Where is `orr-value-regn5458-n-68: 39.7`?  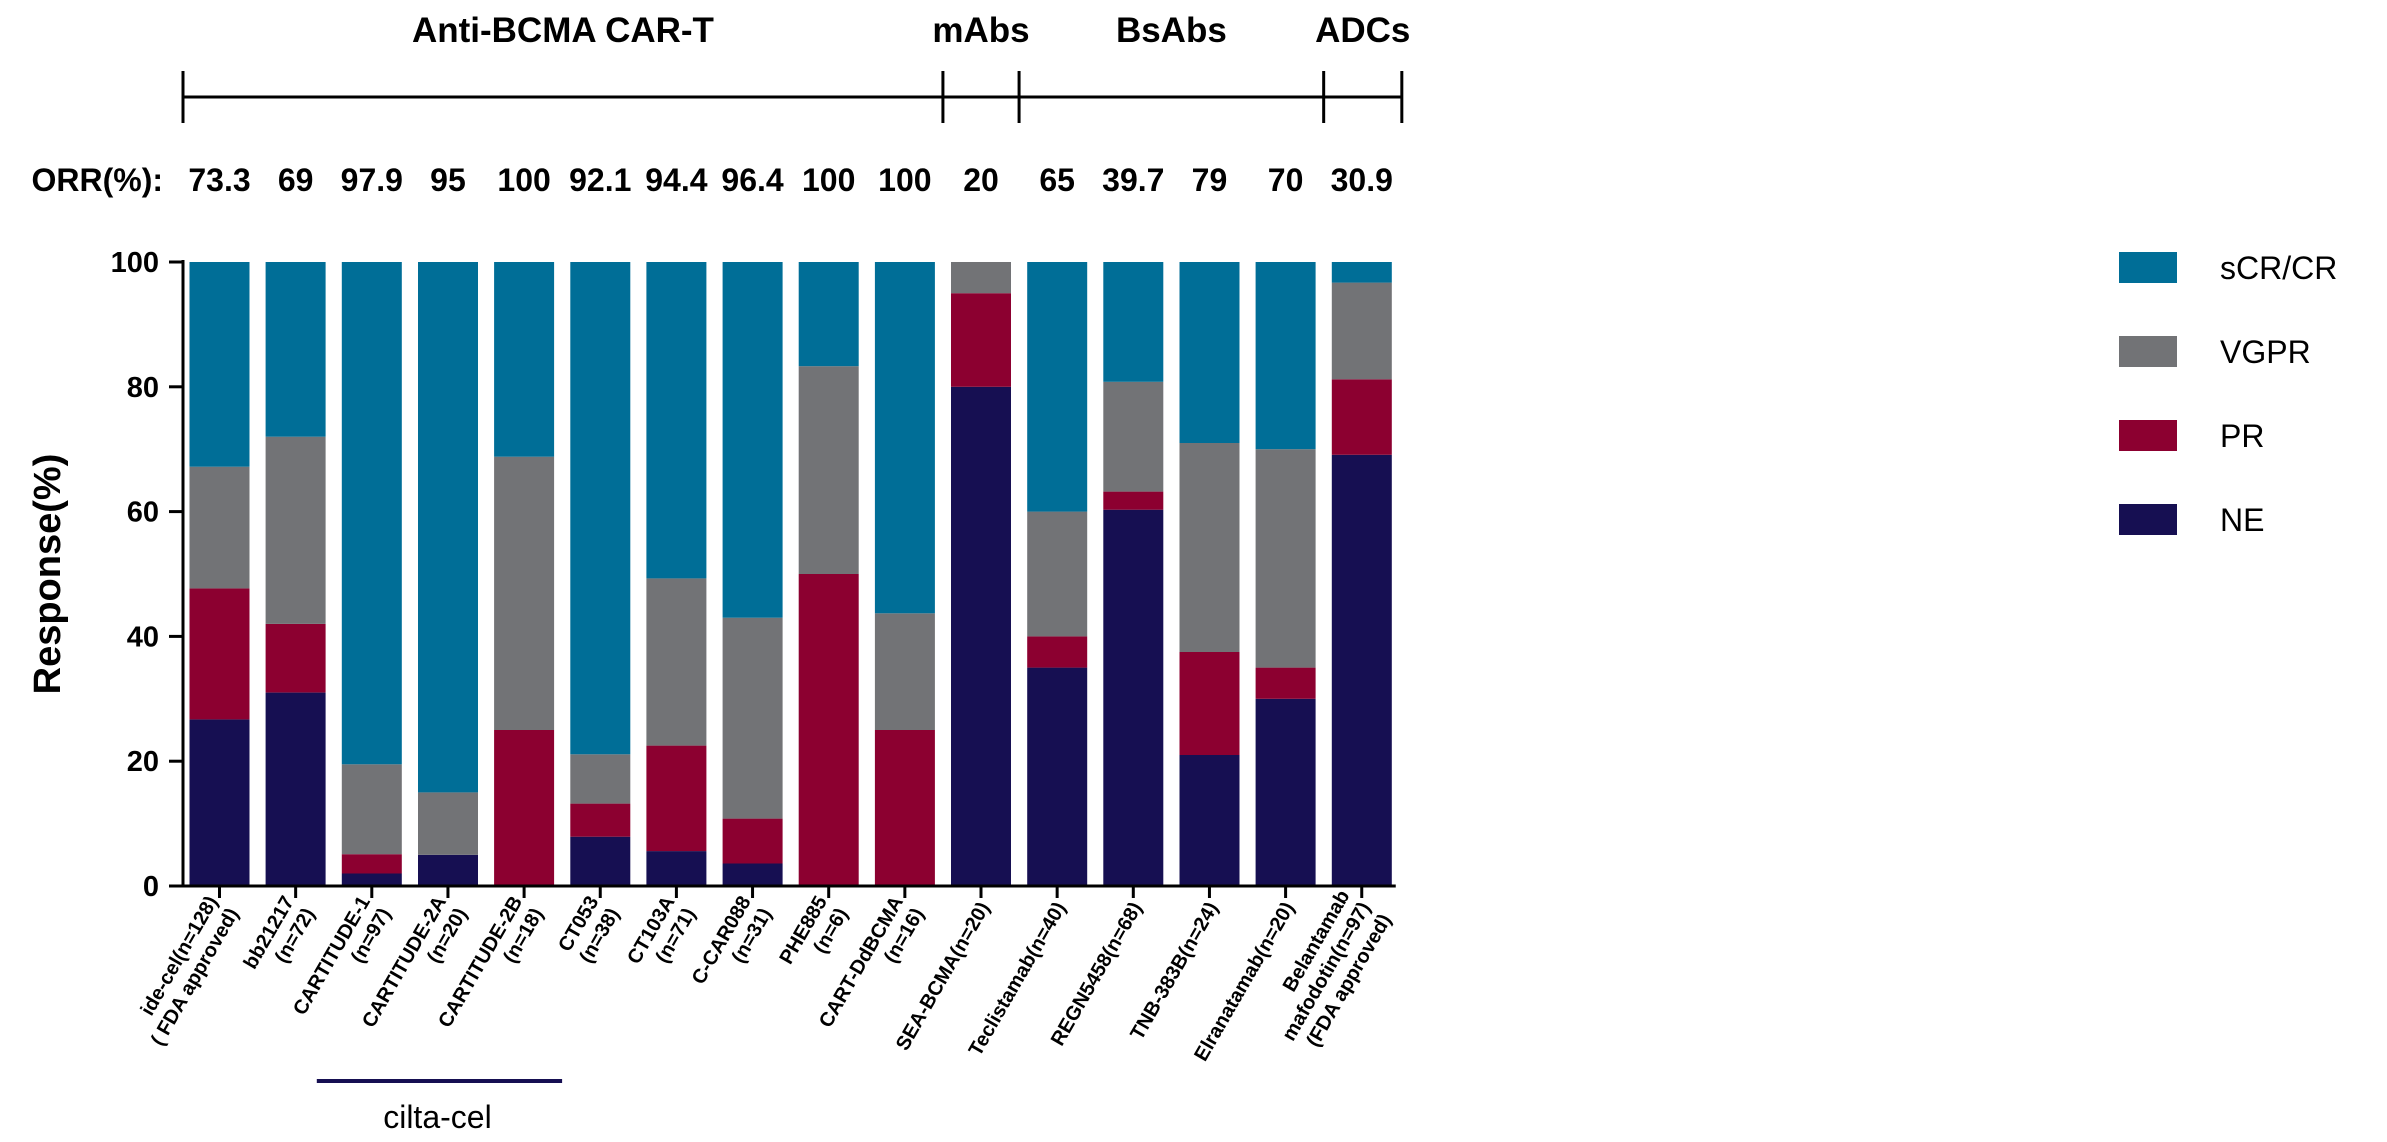 orr-value-regn5458-n-68: 39.7 is located at coordinates (1133, 180).